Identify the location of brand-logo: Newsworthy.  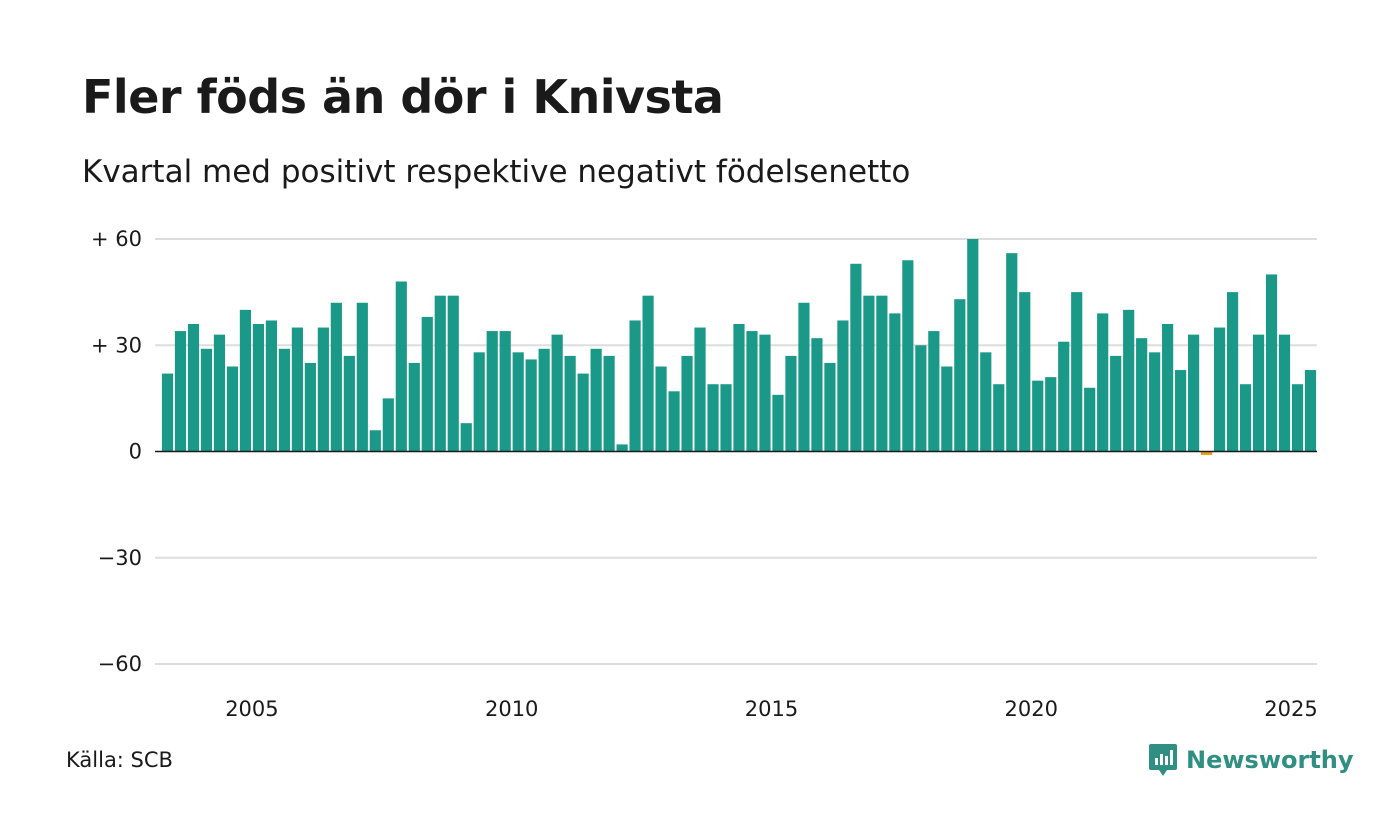
(1251, 760).